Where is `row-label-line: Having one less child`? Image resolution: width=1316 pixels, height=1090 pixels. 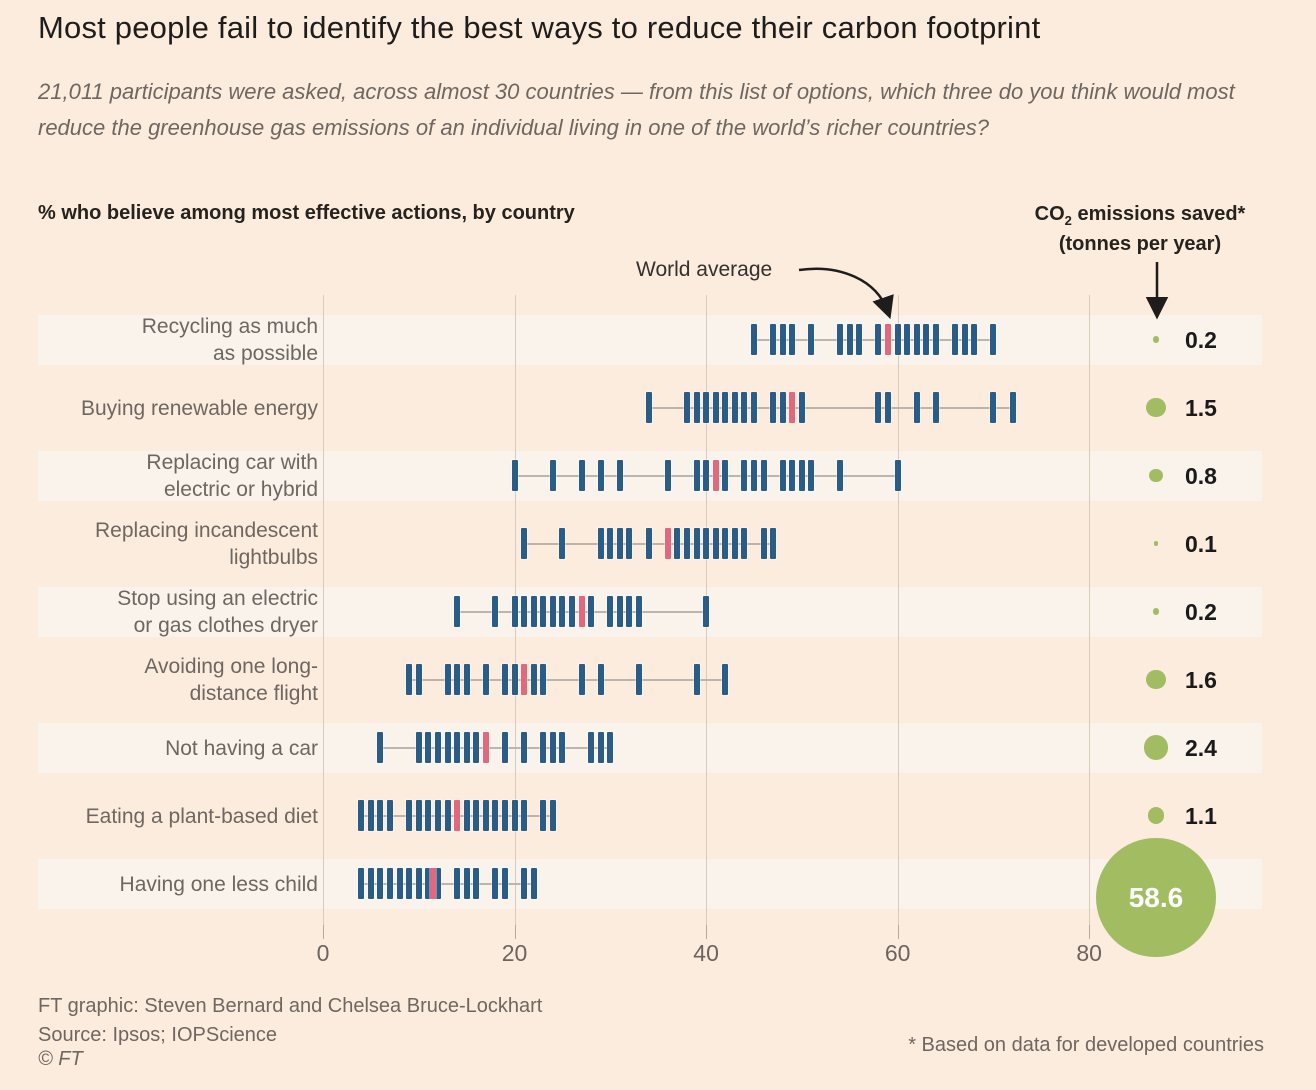
row-label-line: Having one less child is located at coordinates (218, 884).